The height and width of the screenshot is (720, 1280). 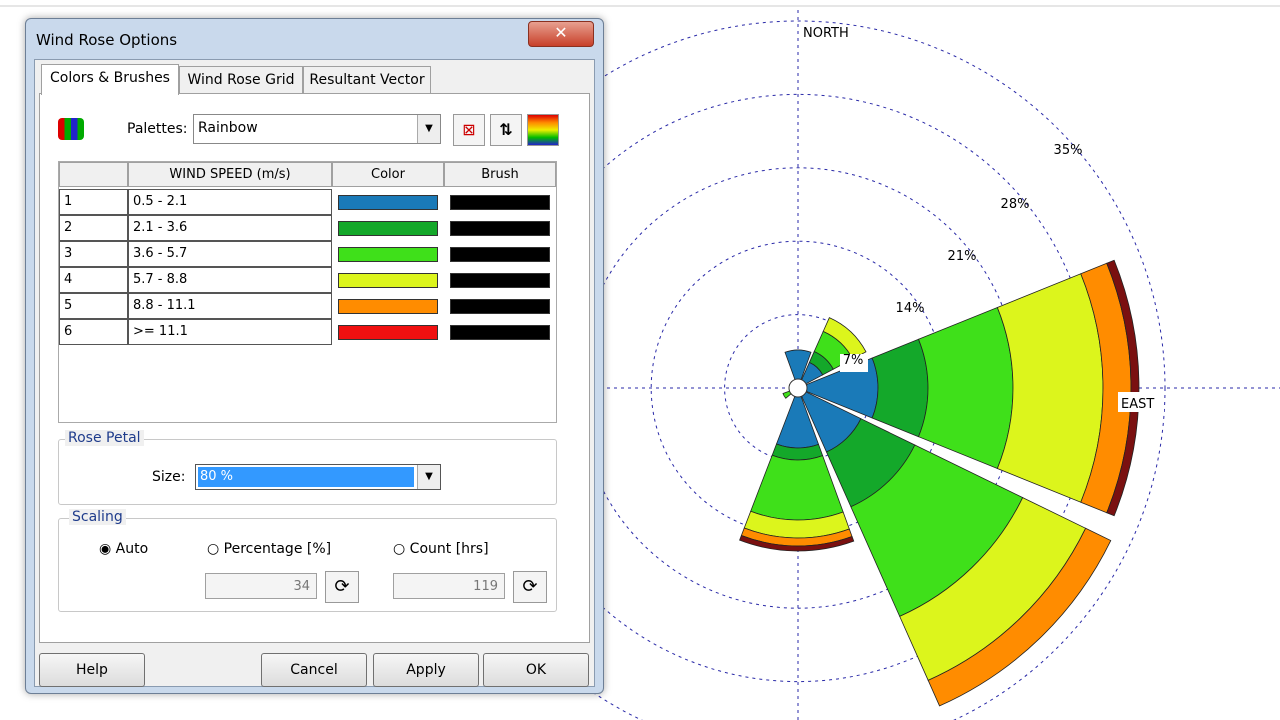 What do you see at coordinates (157, 129) in the screenshot?
I see `palette-label: Palettes:` at bounding box center [157, 129].